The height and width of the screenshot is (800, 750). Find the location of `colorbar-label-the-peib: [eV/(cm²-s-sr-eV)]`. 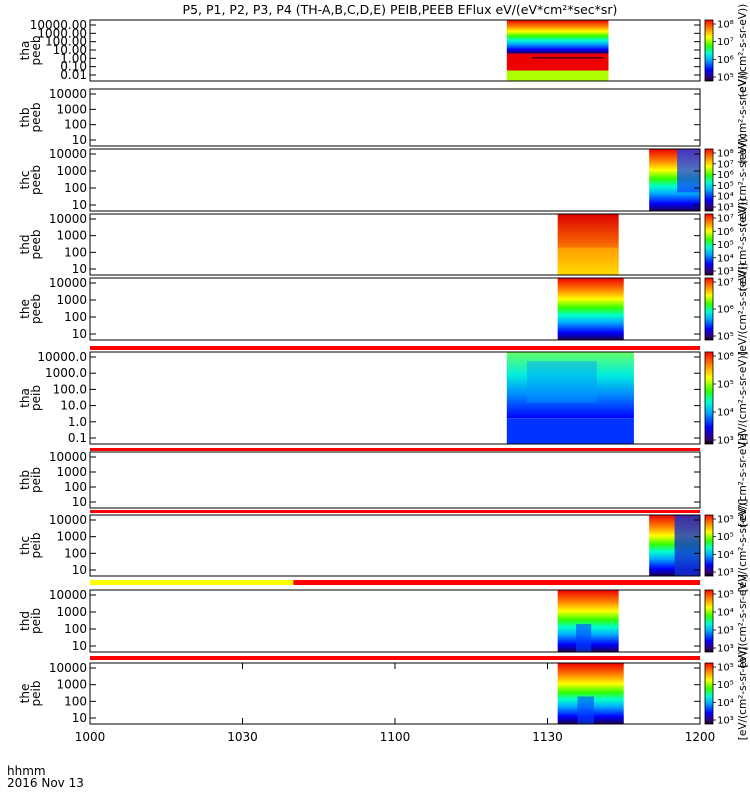

colorbar-label-the-peib: [eV/(cm²-s-sr-eV)] is located at coordinates (743, 693).